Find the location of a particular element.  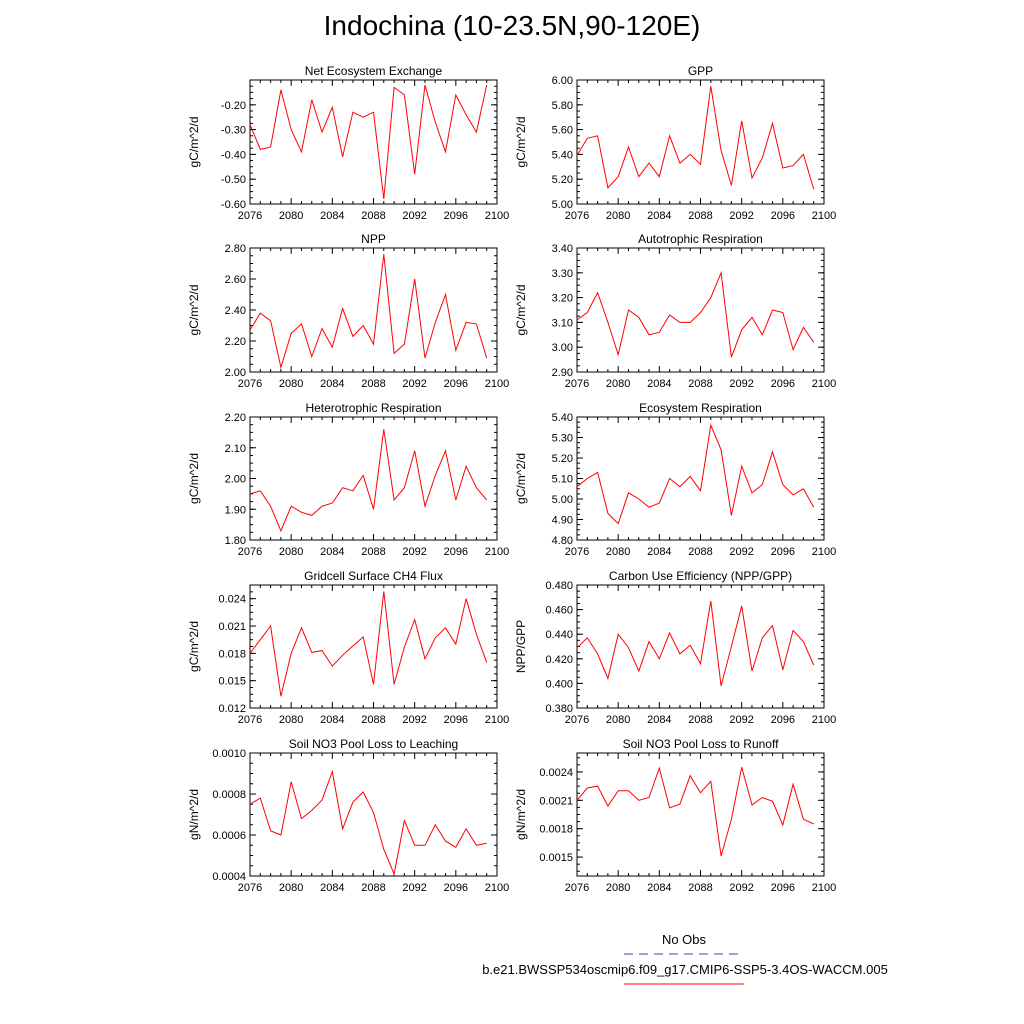

y-tick-label: 2.40 is located at coordinates (235, 311).